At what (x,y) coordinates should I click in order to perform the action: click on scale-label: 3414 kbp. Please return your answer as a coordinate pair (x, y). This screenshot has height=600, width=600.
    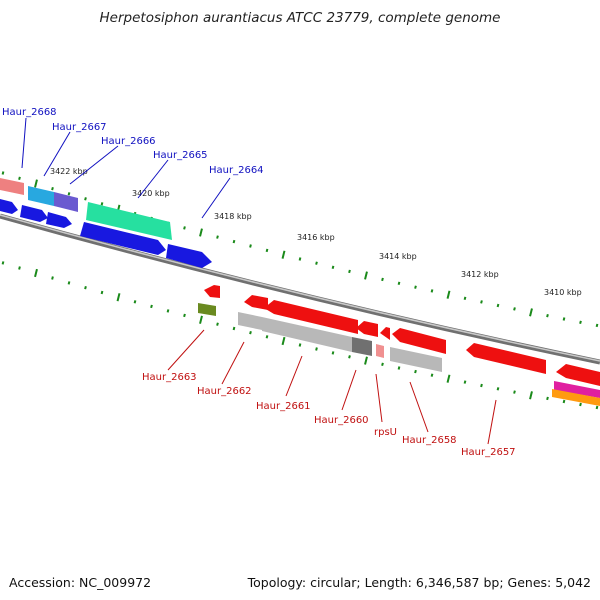
    Looking at the image, I should click on (398, 256).